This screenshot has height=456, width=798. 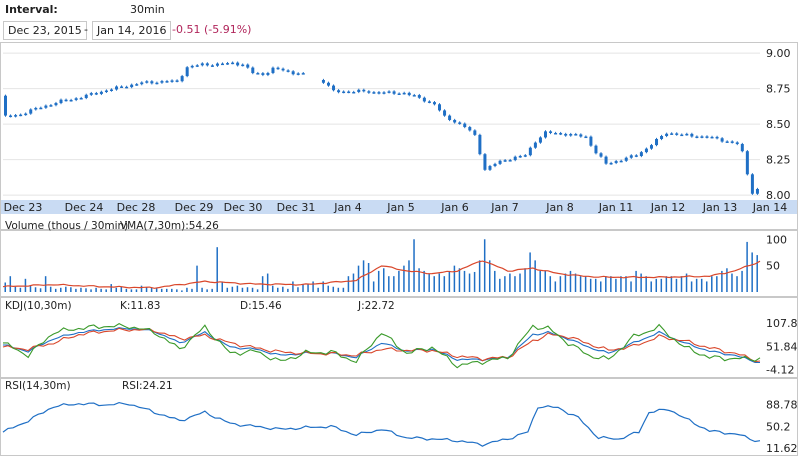 What do you see at coordinates (778, 160) in the screenshot?
I see `price-tick-label: 8.25` at bounding box center [778, 160].